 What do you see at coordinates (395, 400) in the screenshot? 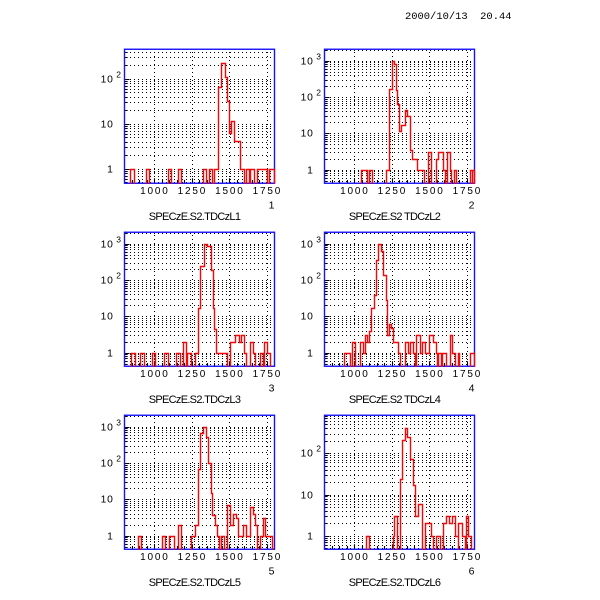
I see `svg-text: SPECzE.S2 TDCzL4` at bounding box center [395, 400].